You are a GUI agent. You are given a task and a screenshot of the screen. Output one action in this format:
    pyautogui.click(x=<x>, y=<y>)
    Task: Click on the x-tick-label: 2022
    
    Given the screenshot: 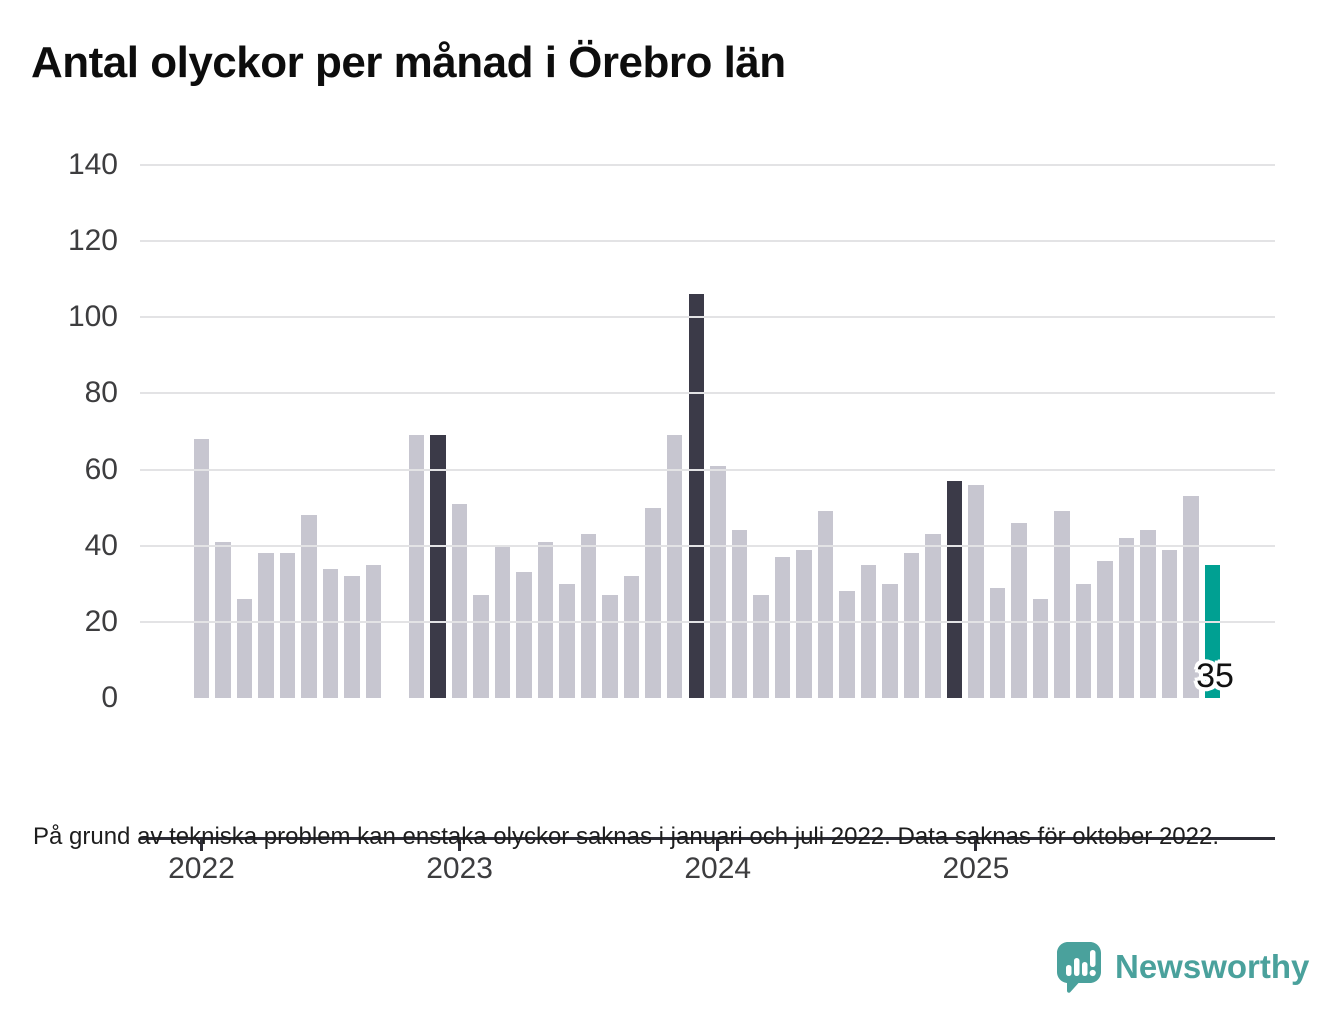 What is the action you would take?
    pyautogui.click(x=201, y=868)
    